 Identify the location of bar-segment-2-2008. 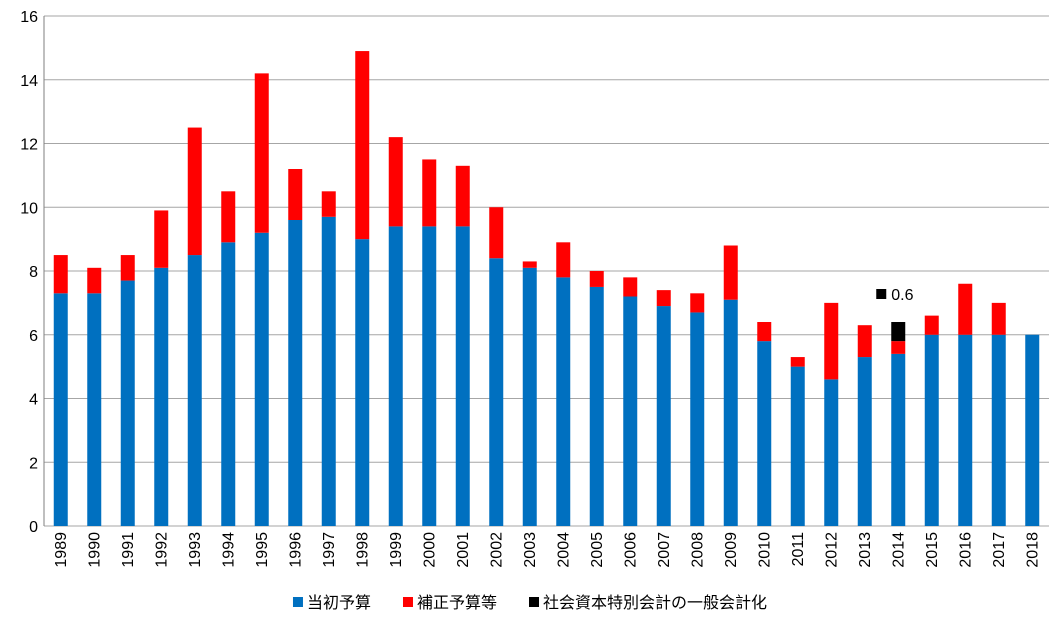
(697, 303).